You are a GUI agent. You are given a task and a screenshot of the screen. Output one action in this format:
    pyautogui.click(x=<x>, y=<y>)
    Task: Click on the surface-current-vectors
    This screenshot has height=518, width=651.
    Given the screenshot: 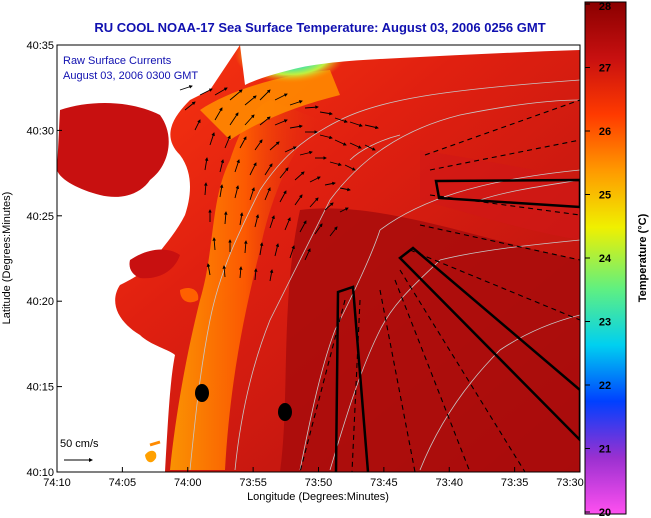 What is the action you would take?
    pyautogui.click(x=279, y=183)
    